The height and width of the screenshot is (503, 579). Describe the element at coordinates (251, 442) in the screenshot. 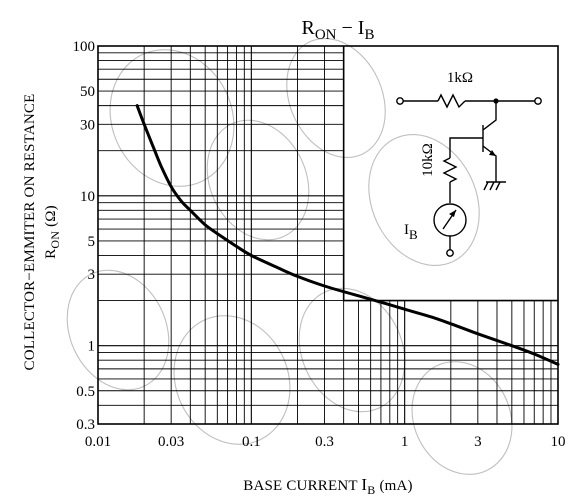

I see `x-tick-label: 0.1` at that location.